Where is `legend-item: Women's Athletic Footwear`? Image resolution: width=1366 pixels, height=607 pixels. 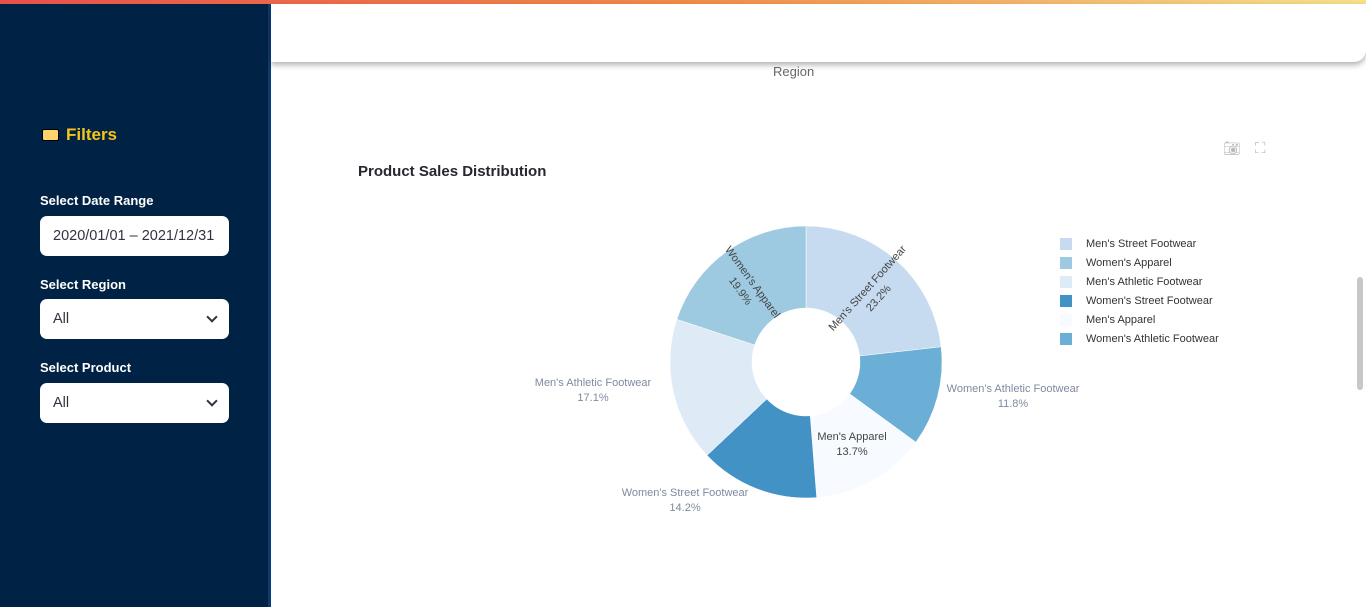
legend-item: Women's Athletic Footwear is located at coordinates (1139, 338).